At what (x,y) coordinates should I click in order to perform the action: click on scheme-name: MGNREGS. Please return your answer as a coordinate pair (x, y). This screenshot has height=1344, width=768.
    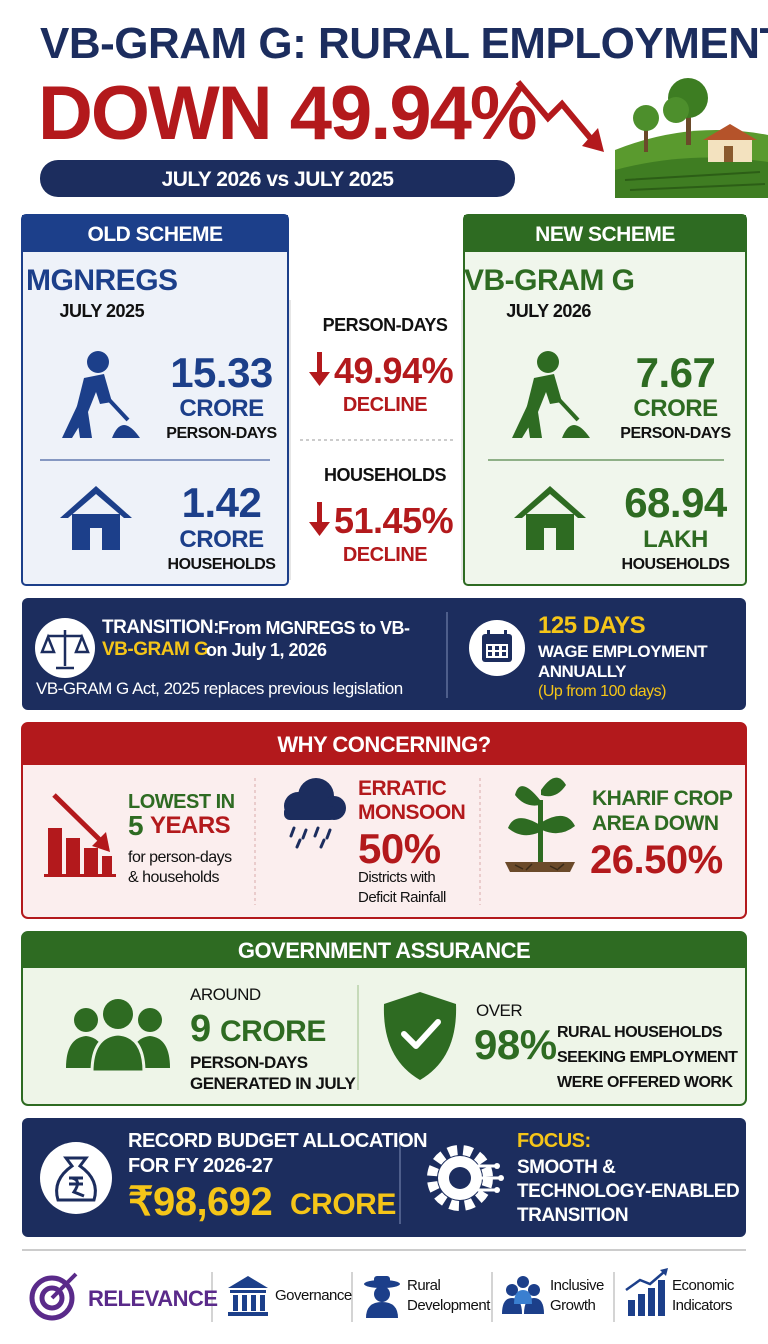
    Looking at the image, I should click on (102, 280).